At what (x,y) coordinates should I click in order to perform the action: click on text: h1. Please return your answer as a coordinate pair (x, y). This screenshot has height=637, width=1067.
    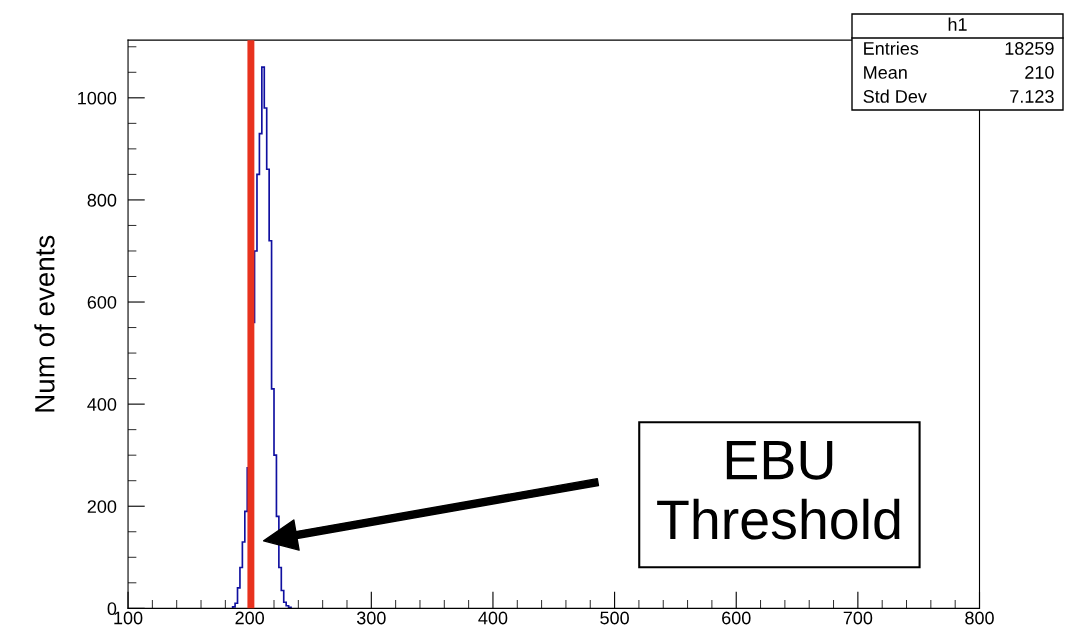
    Looking at the image, I should click on (957, 24).